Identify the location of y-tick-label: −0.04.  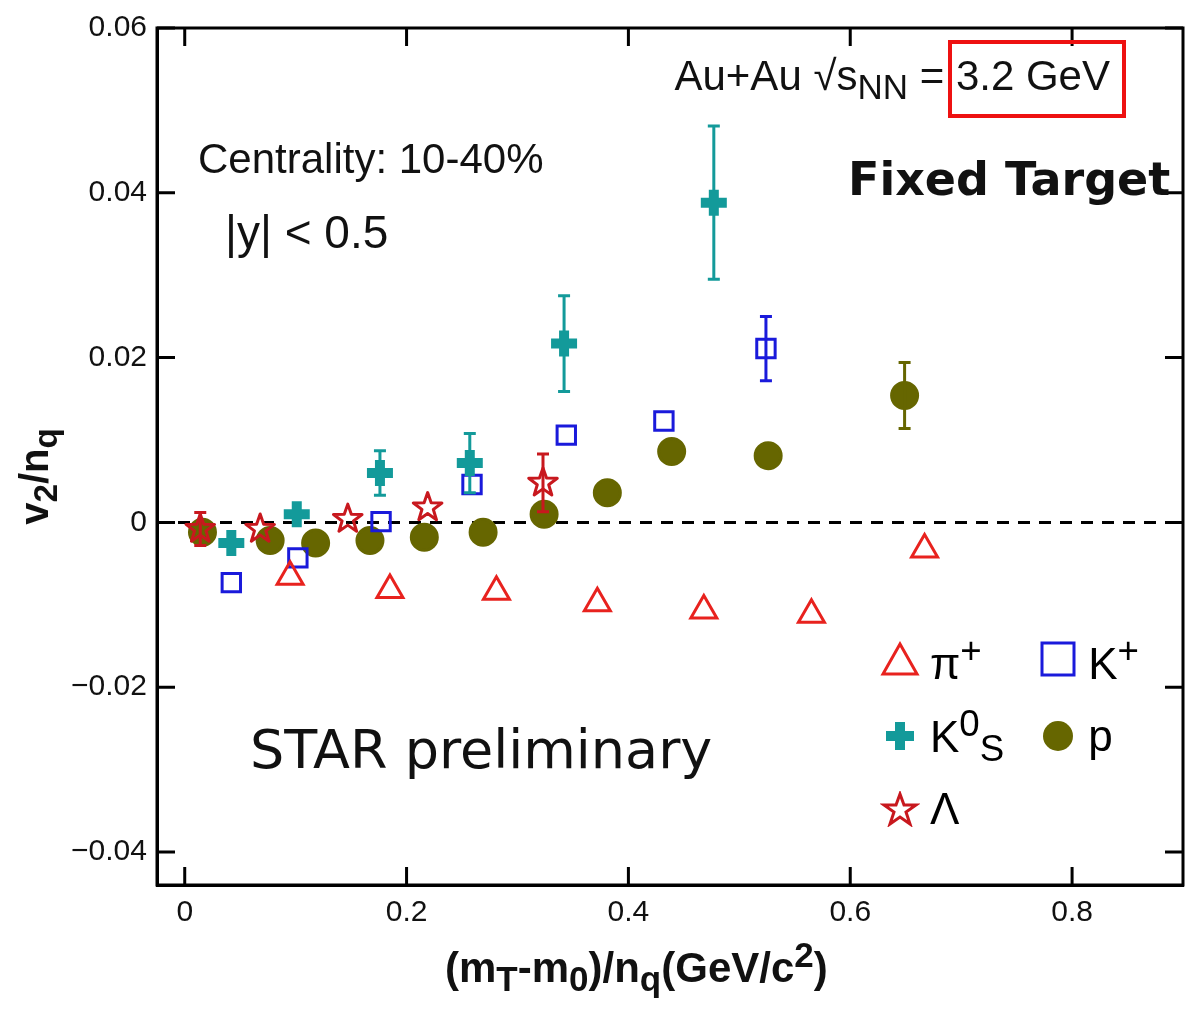
(109, 850).